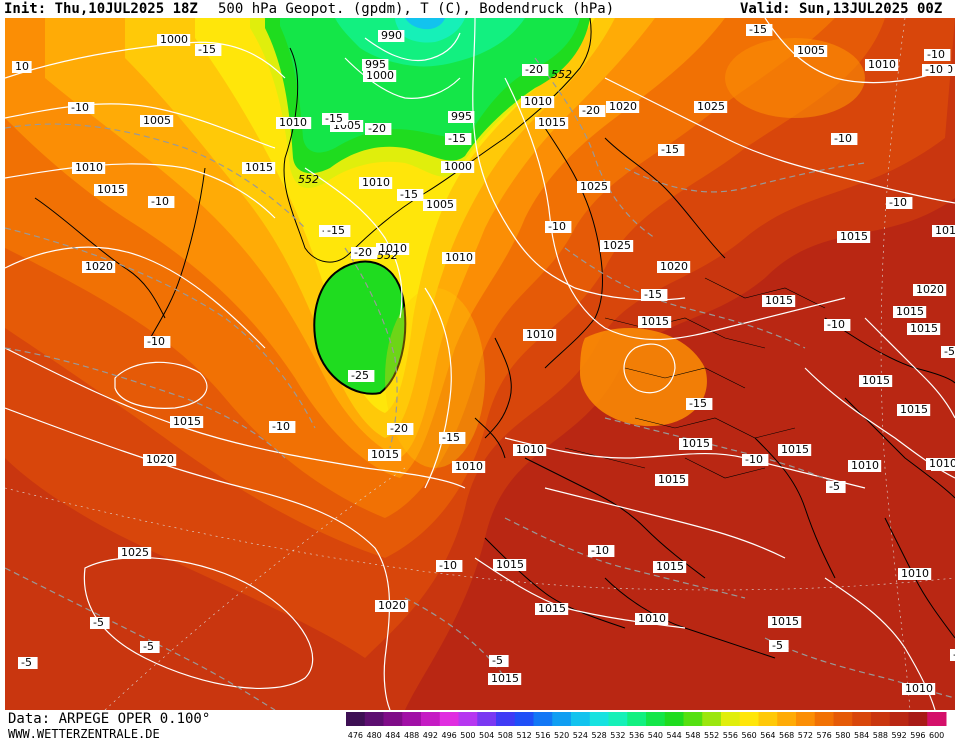  What do you see at coordinates (655, 735) in the screenshot?
I see `legend-tick: 540` at bounding box center [655, 735].